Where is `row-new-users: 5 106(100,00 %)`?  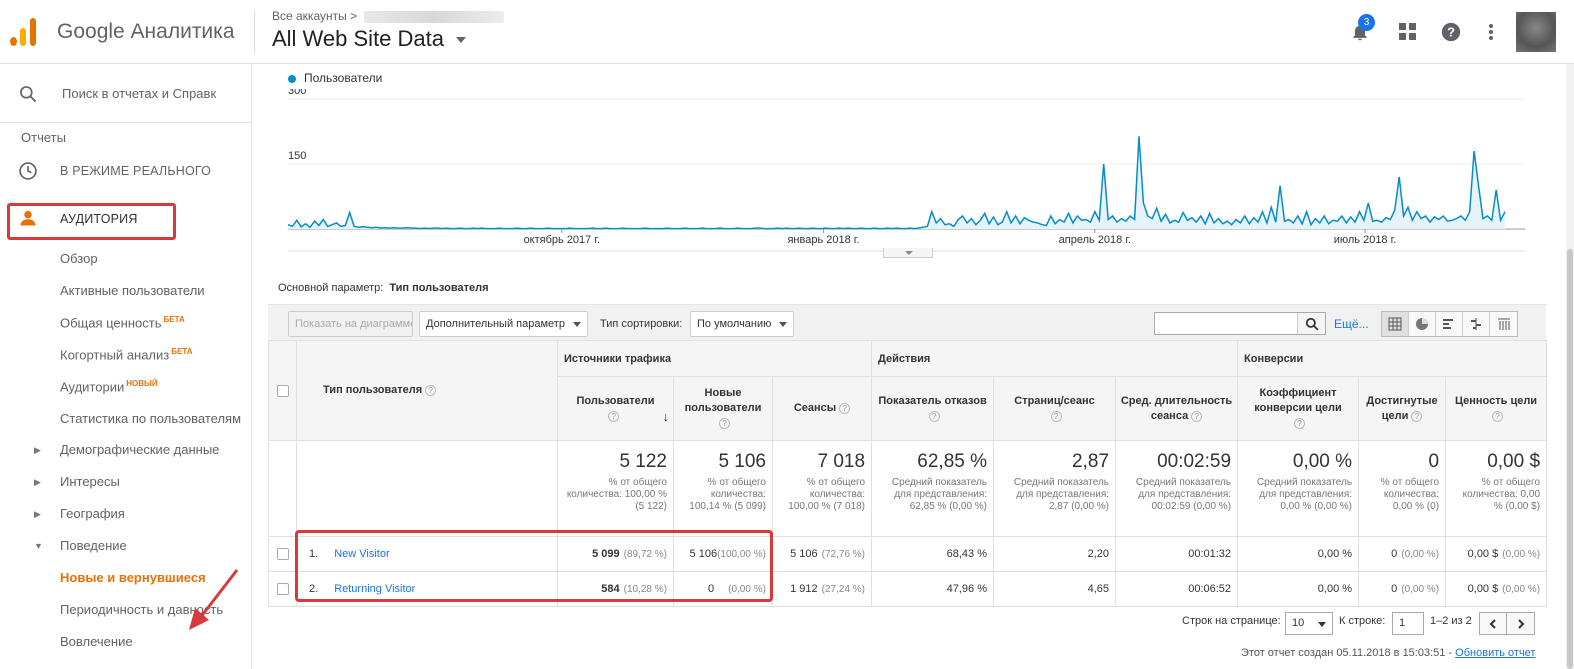 row-new-users: 5 106(100,00 %) is located at coordinates (723, 554).